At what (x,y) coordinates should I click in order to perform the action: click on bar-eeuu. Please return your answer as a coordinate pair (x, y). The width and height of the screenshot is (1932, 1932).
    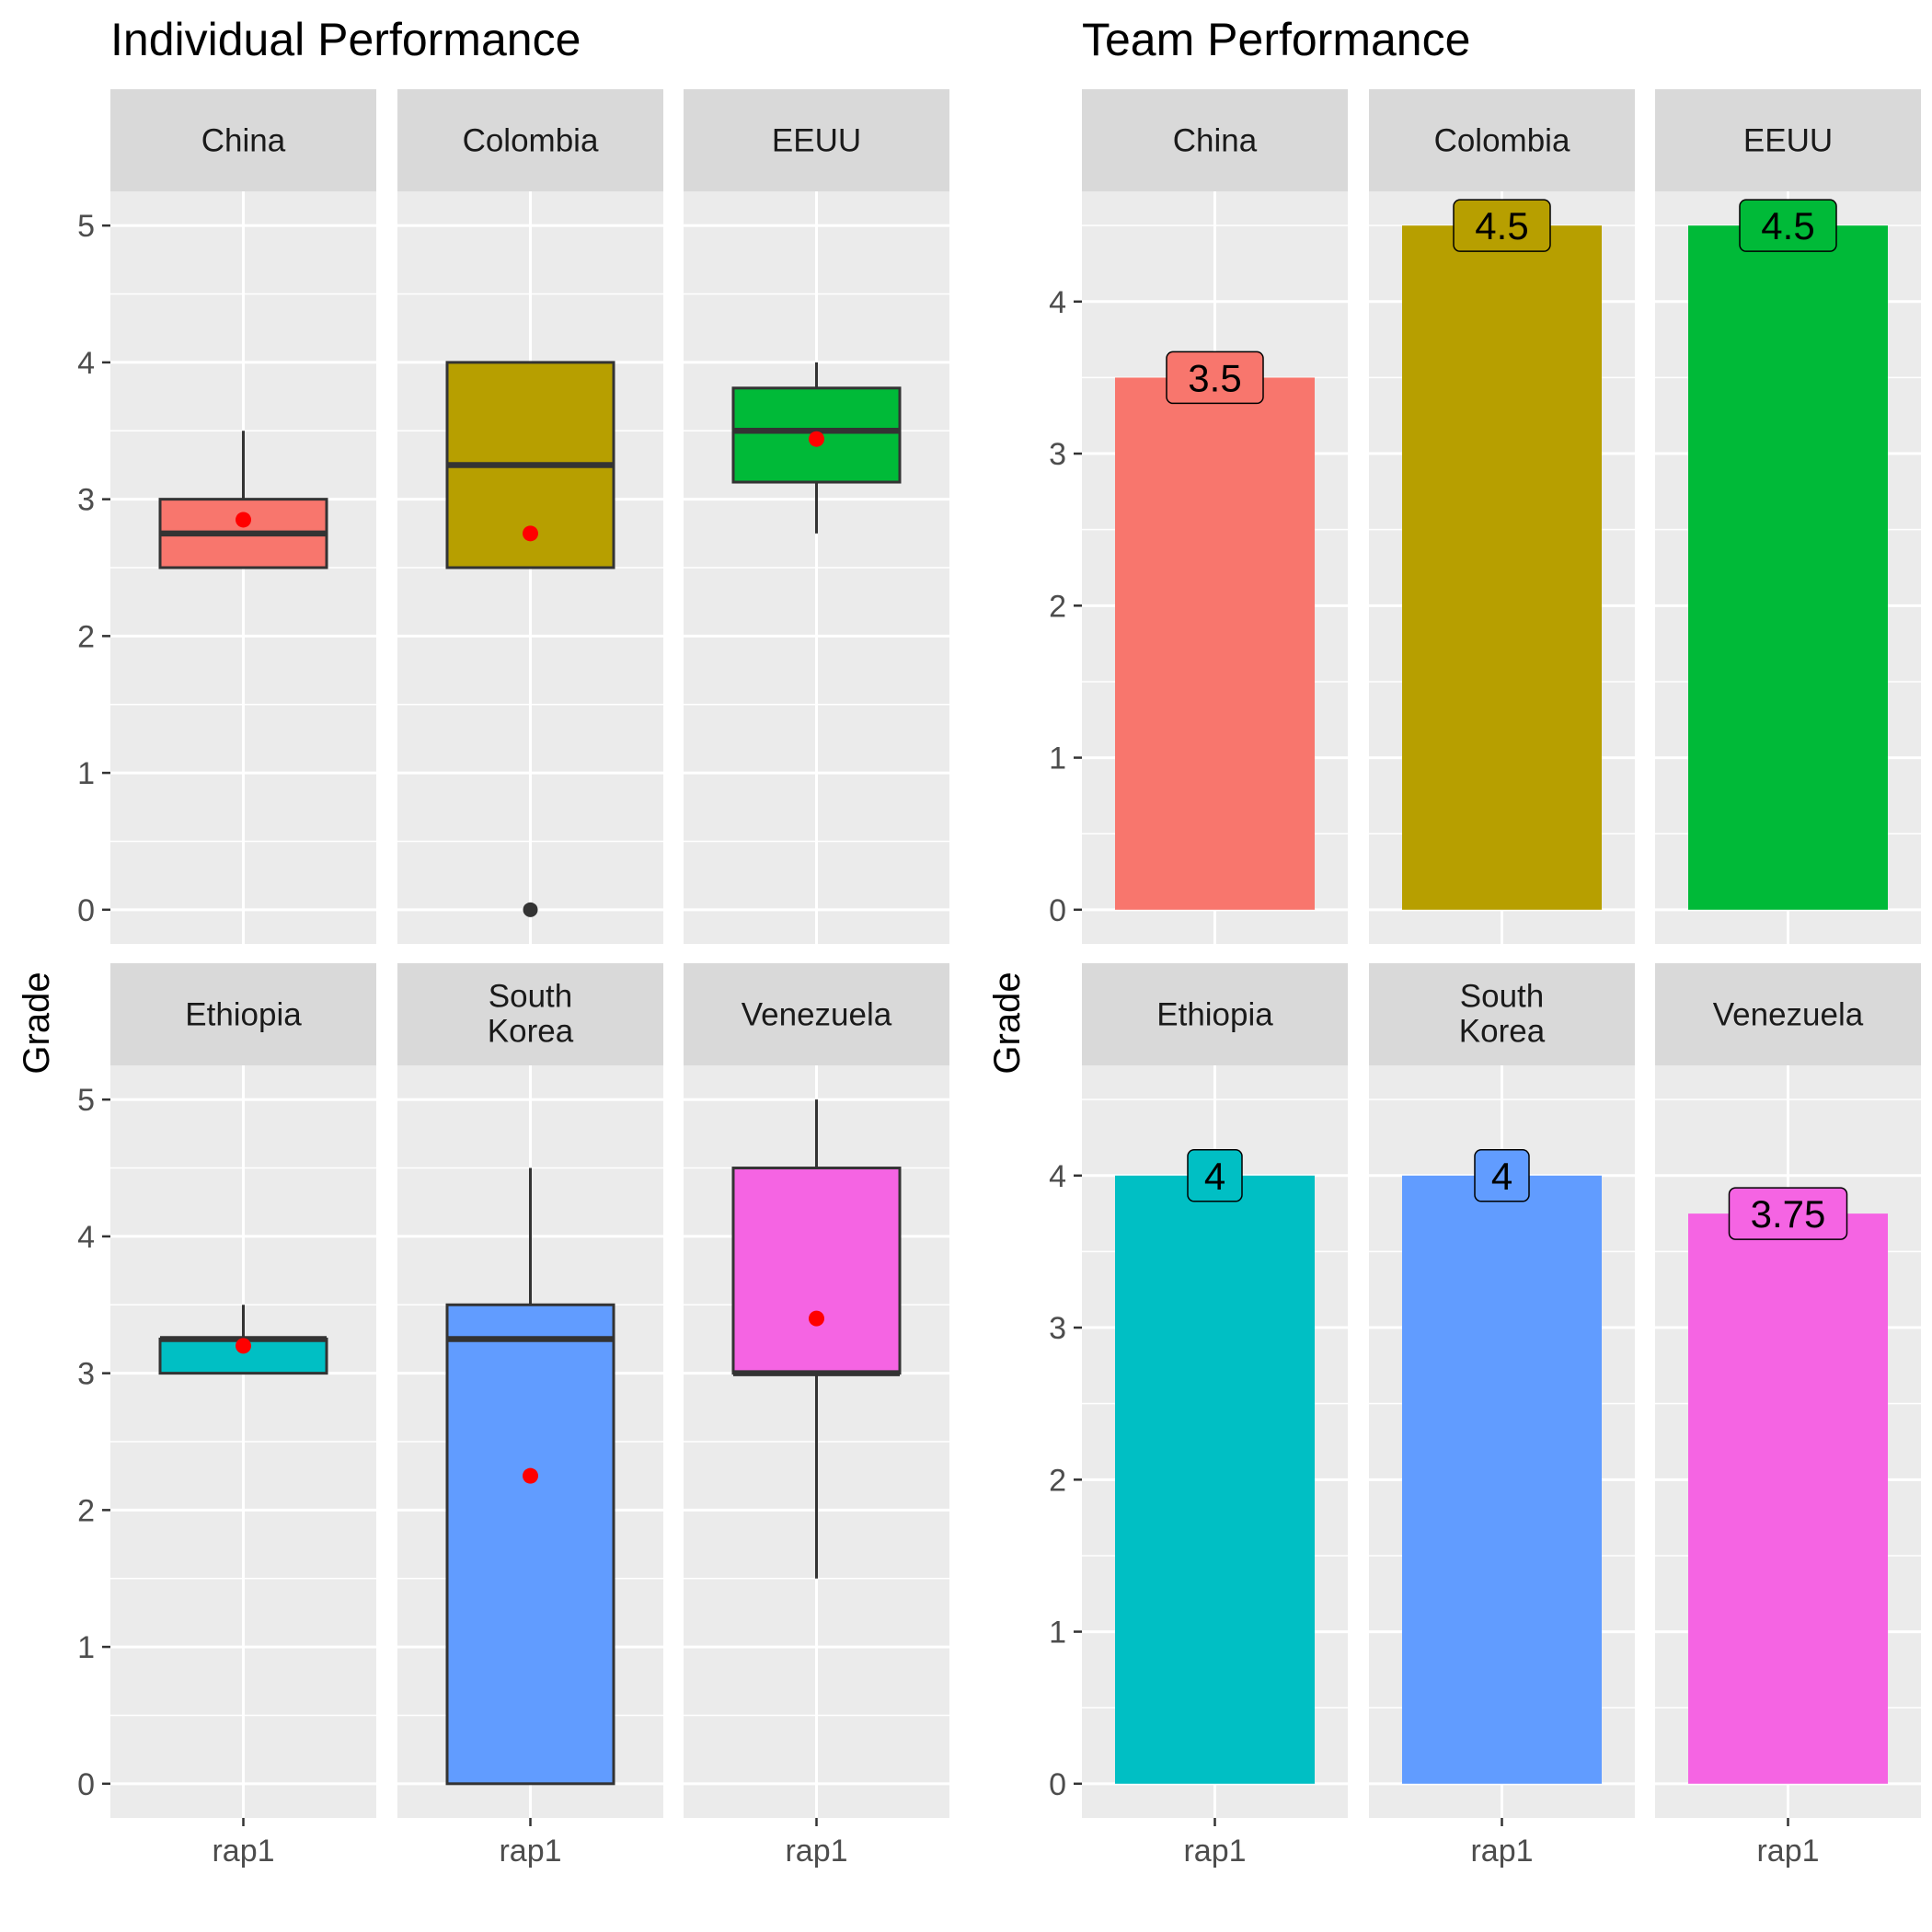
    Looking at the image, I should click on (1788, 567).